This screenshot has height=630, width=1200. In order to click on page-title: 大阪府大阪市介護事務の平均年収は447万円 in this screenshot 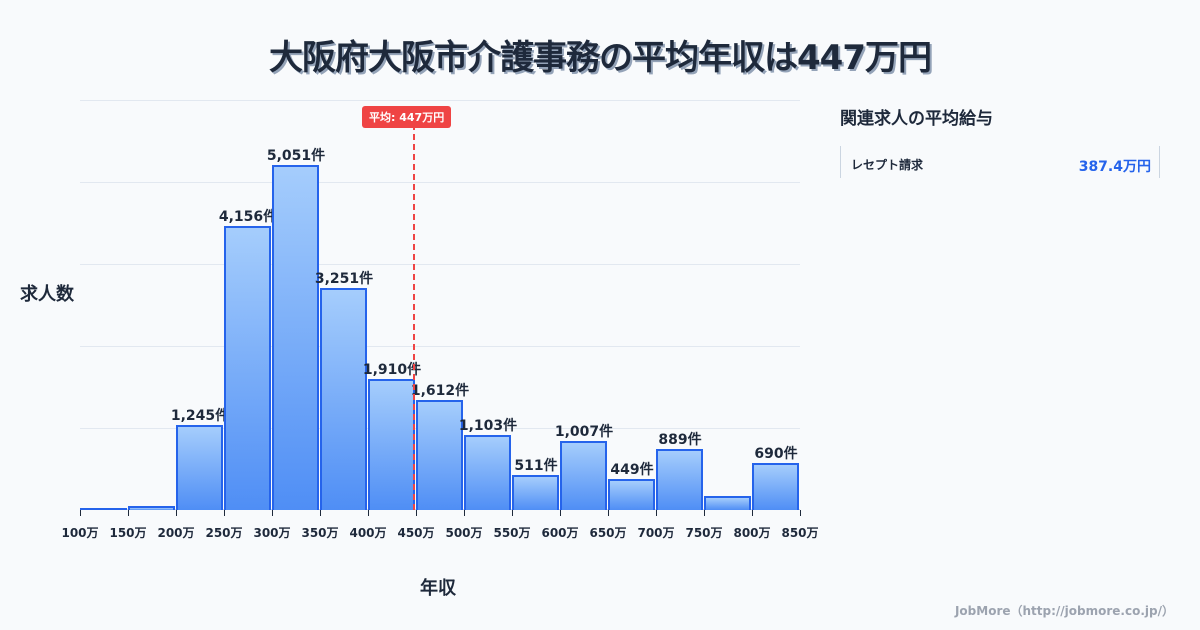, I will do `click(600, 58)`.